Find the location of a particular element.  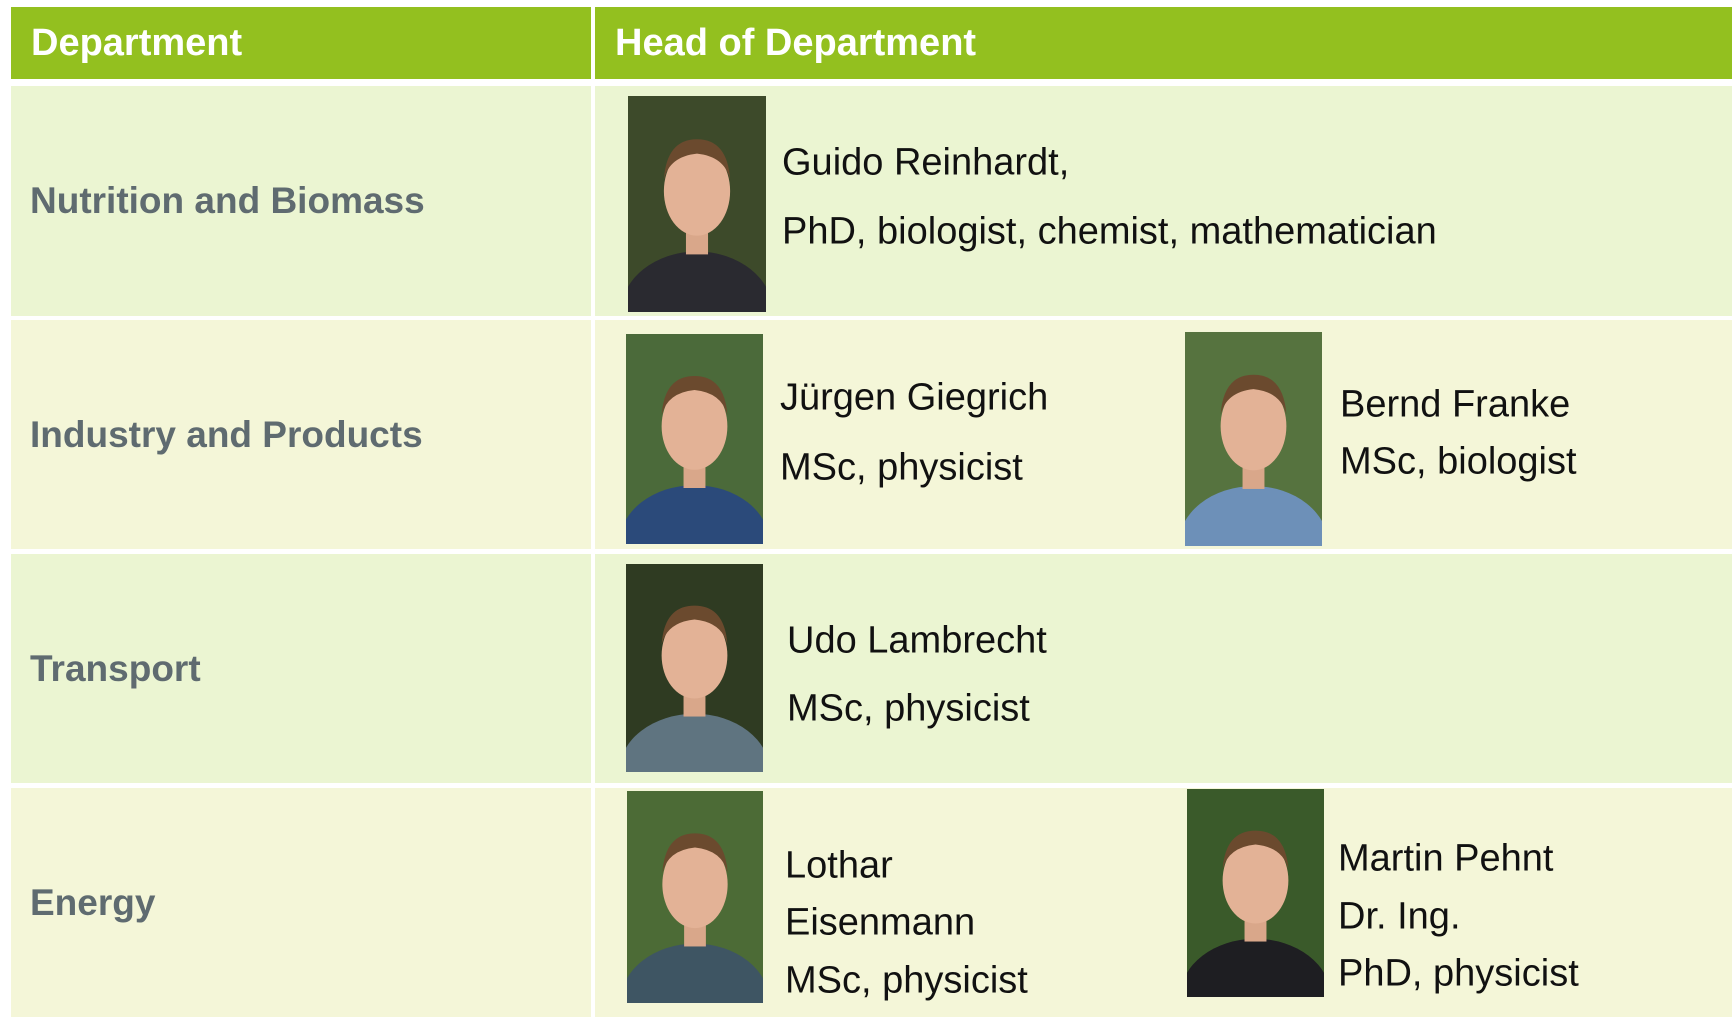

head-info: Eisenmann is located at coordinates (880, 922).